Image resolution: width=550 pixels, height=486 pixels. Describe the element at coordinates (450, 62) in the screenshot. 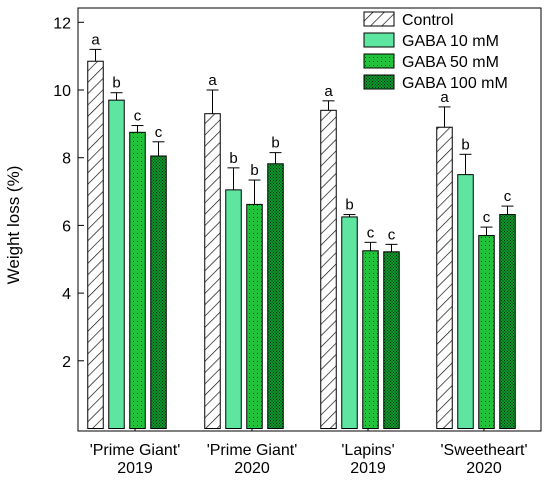

I see `legend-label: GABA 50 mM` at that location.